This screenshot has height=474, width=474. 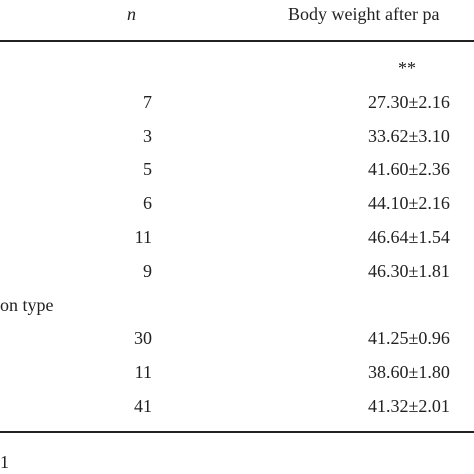 I want to click on cell-n: 6, so click(x=147, y=203).